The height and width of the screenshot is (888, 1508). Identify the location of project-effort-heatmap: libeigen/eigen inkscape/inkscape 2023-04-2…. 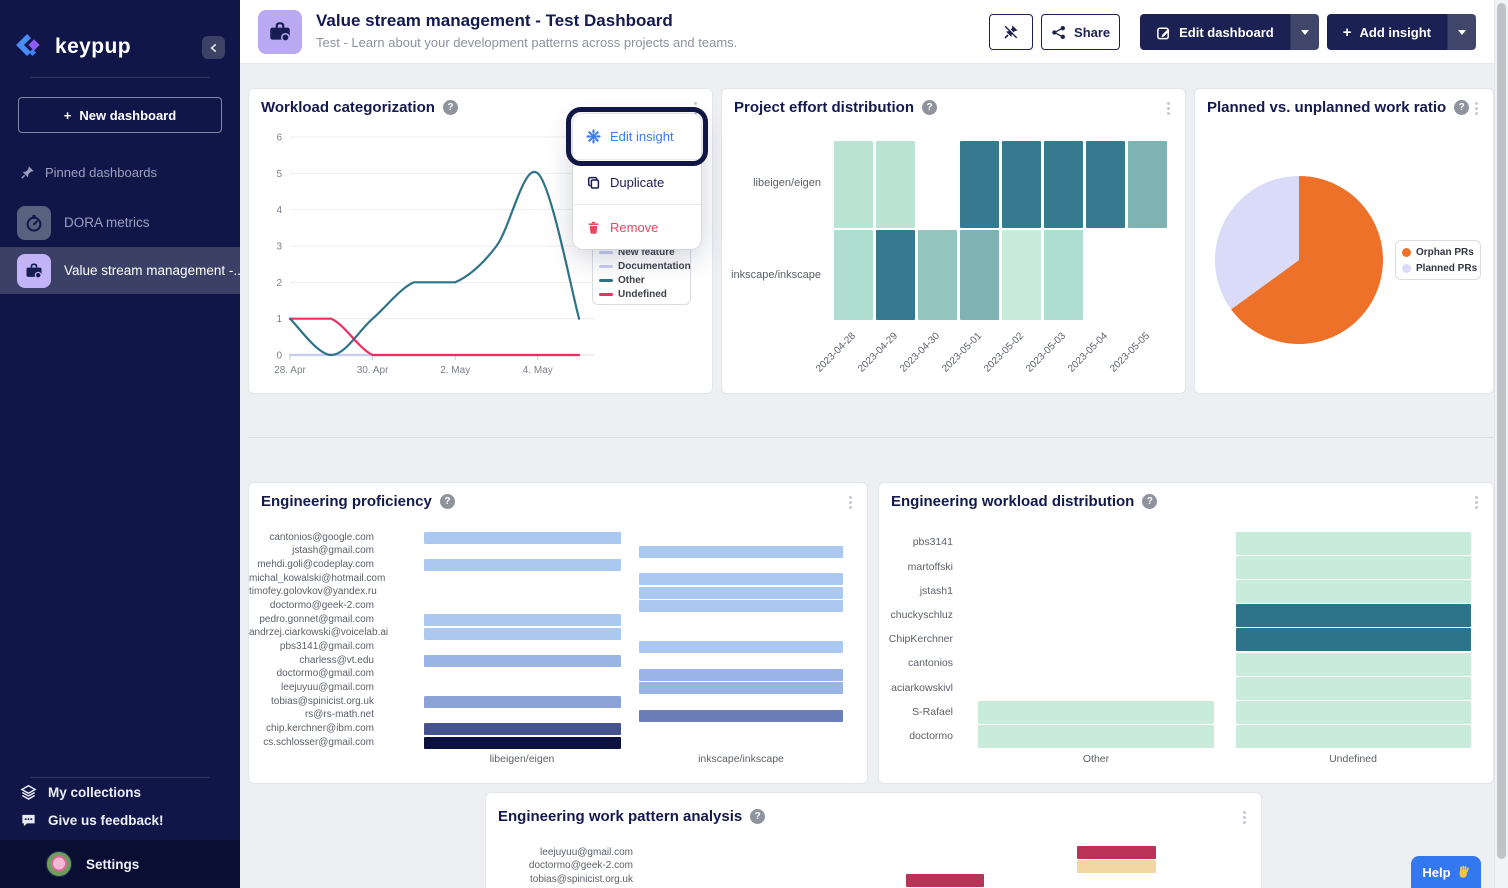
(953, 241).